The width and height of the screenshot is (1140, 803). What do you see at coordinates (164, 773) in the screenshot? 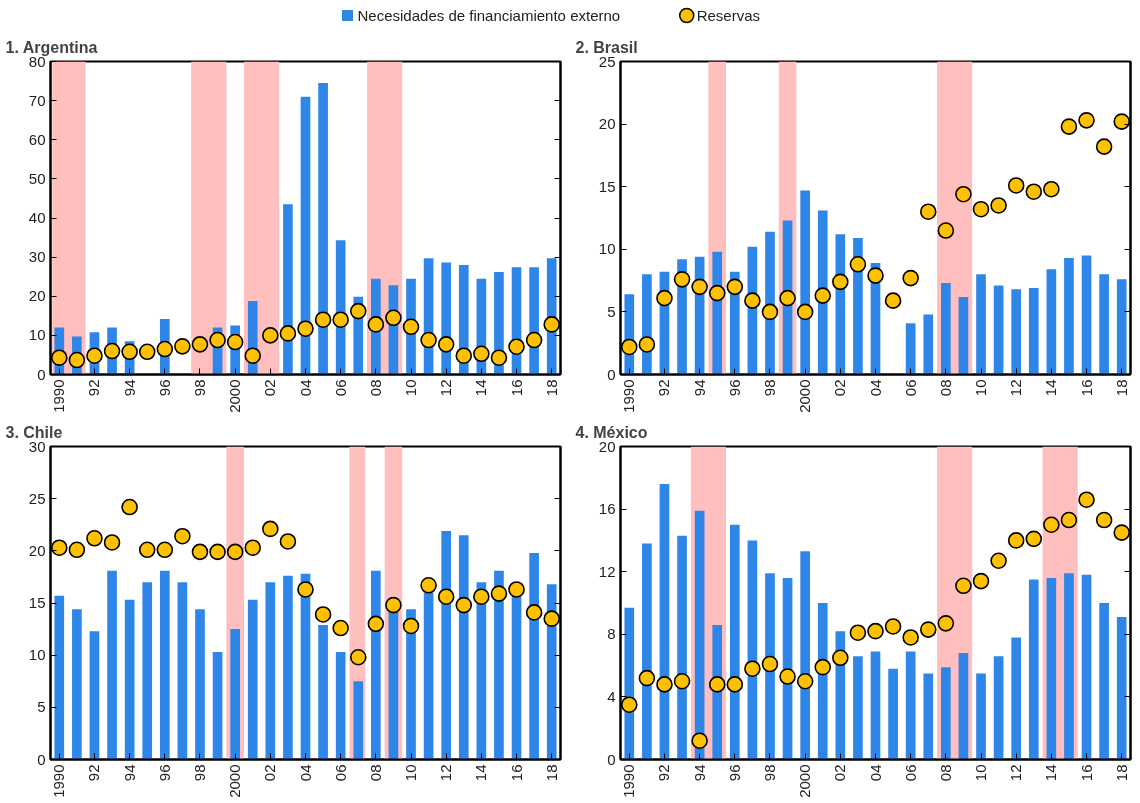
I see `x-tick-label: 96` at bounding box center [164, 773].